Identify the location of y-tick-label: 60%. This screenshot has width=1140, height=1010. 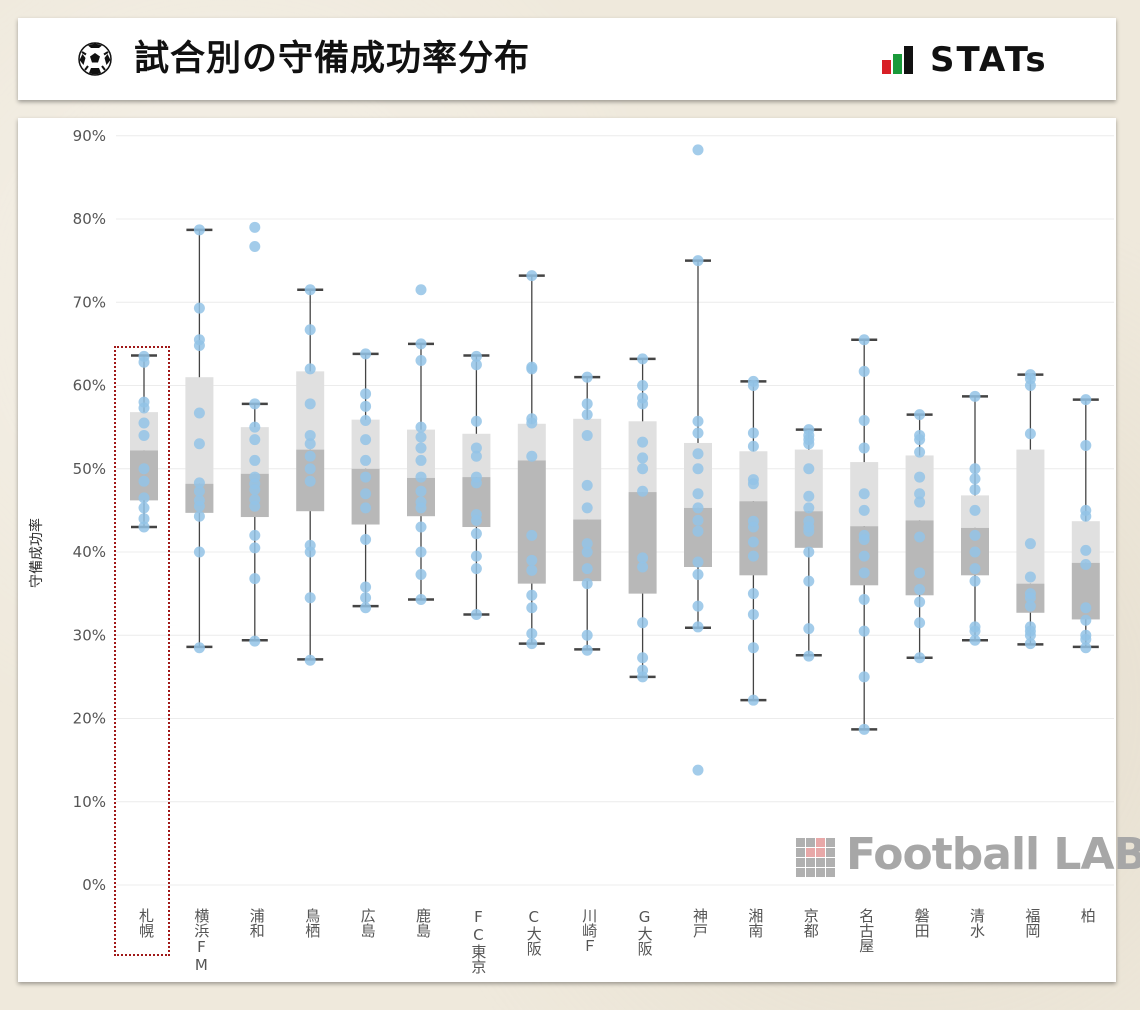
(89, 386).